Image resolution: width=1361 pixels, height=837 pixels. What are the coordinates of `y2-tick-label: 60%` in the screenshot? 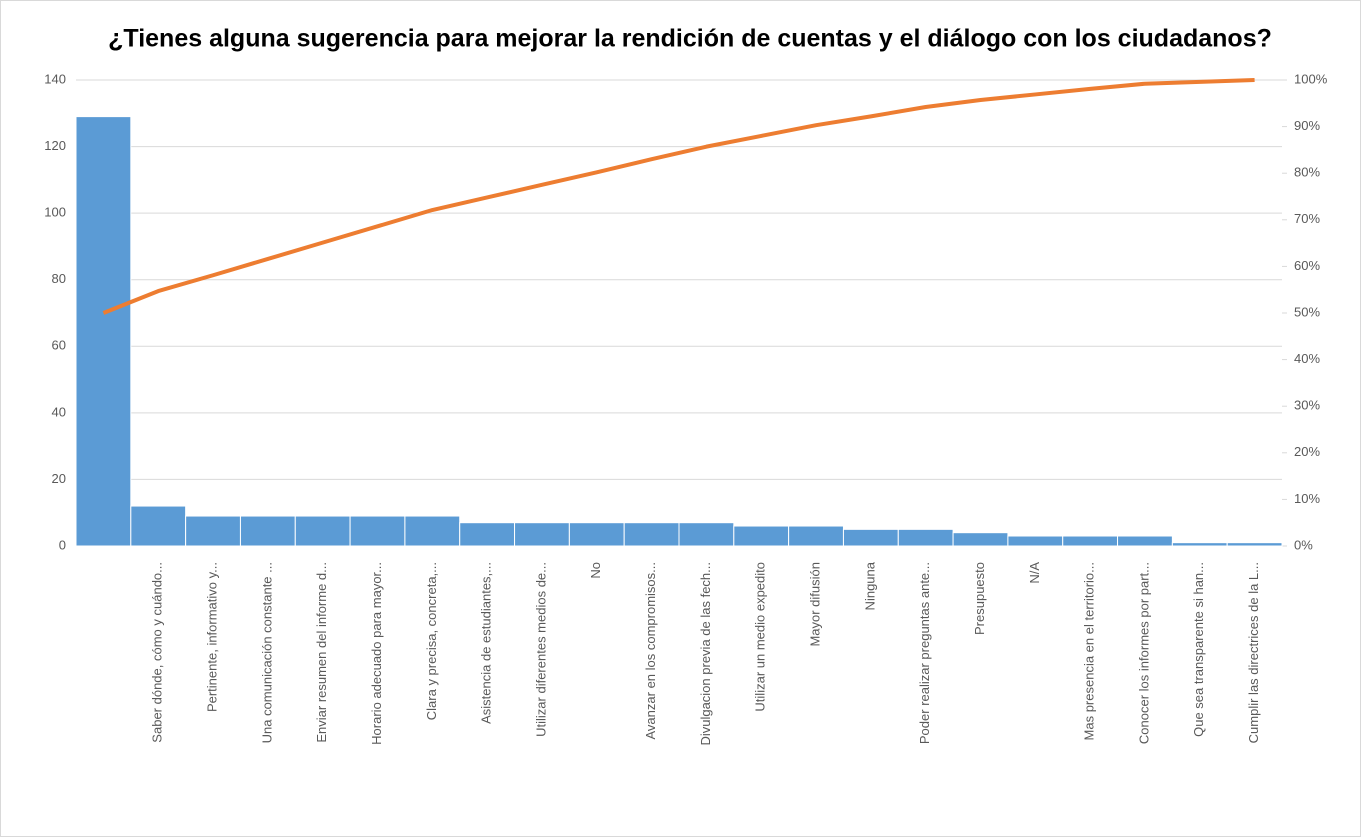 It's located at (1307, 265).